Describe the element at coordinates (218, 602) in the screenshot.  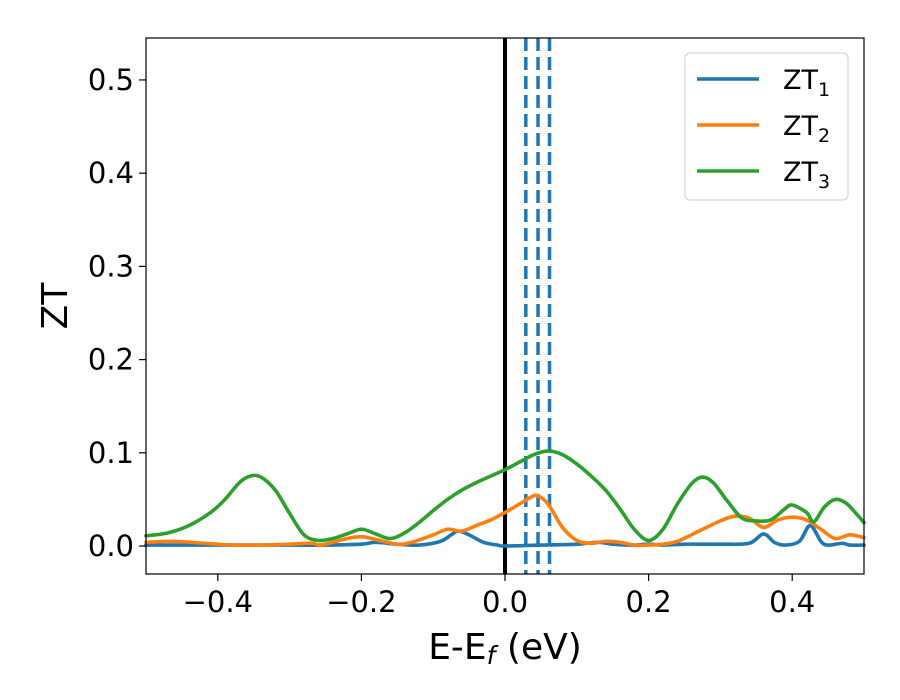
I see `x-tick-label: −0.4` at that location.